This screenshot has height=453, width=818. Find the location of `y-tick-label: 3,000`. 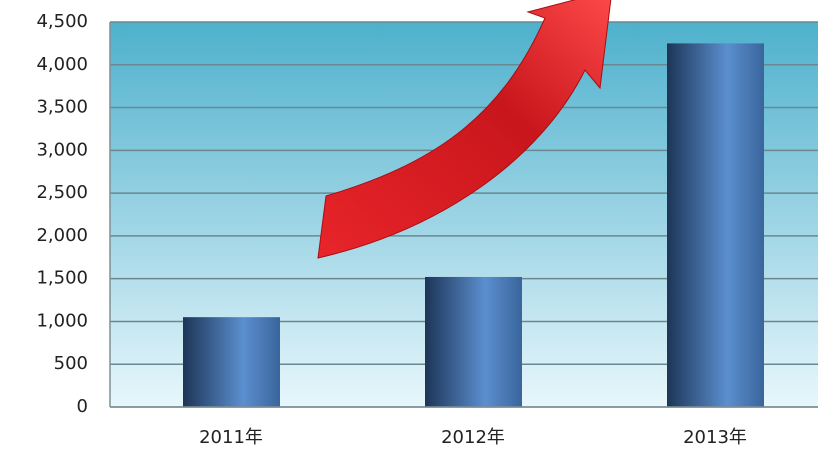

y-tick-label: 3,000 is located at coordinates (62, 149).